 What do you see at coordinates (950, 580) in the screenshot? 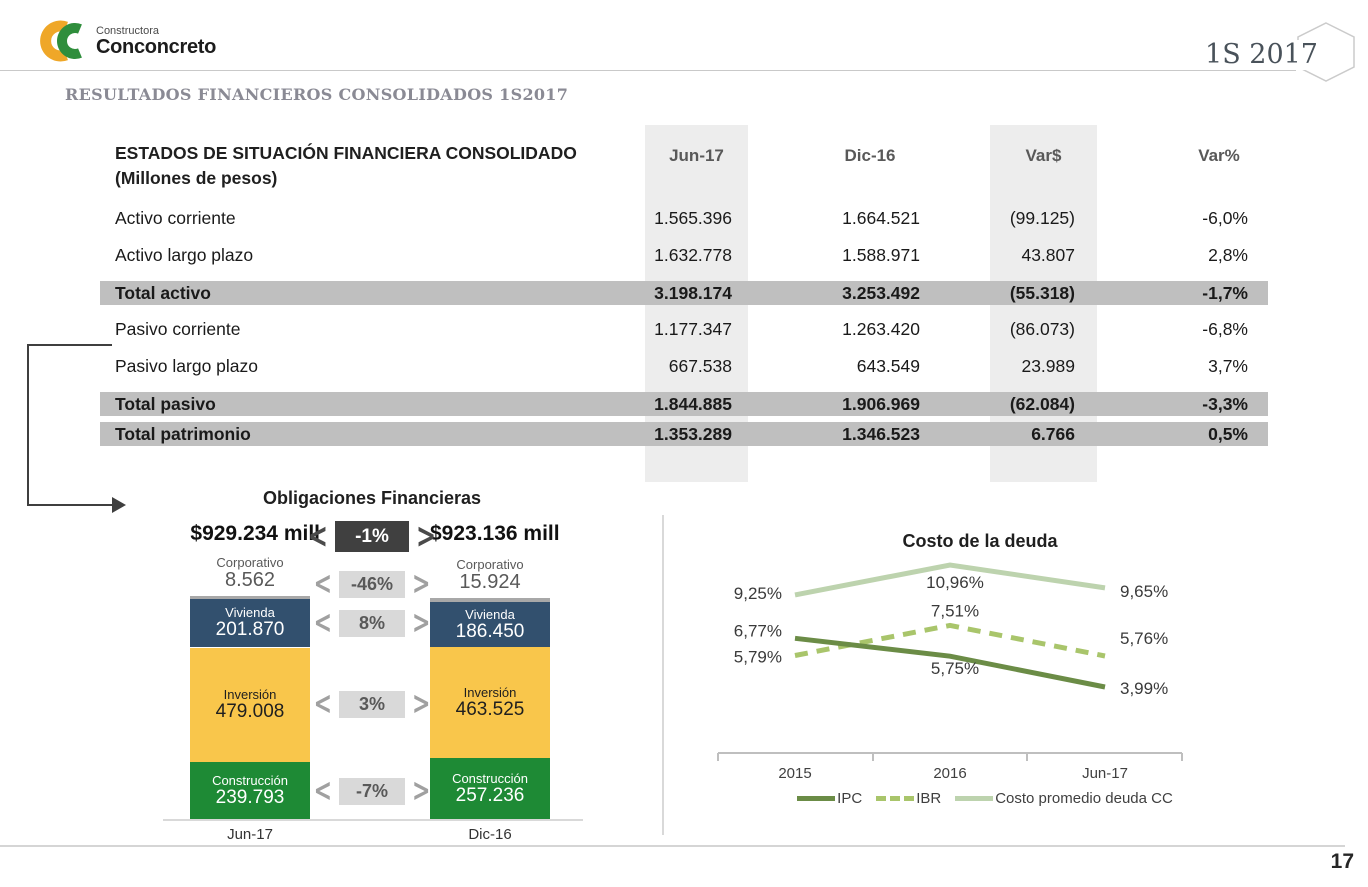
I see `line-costo-promedio-deuda-cc` at bounding box center [950, 580].